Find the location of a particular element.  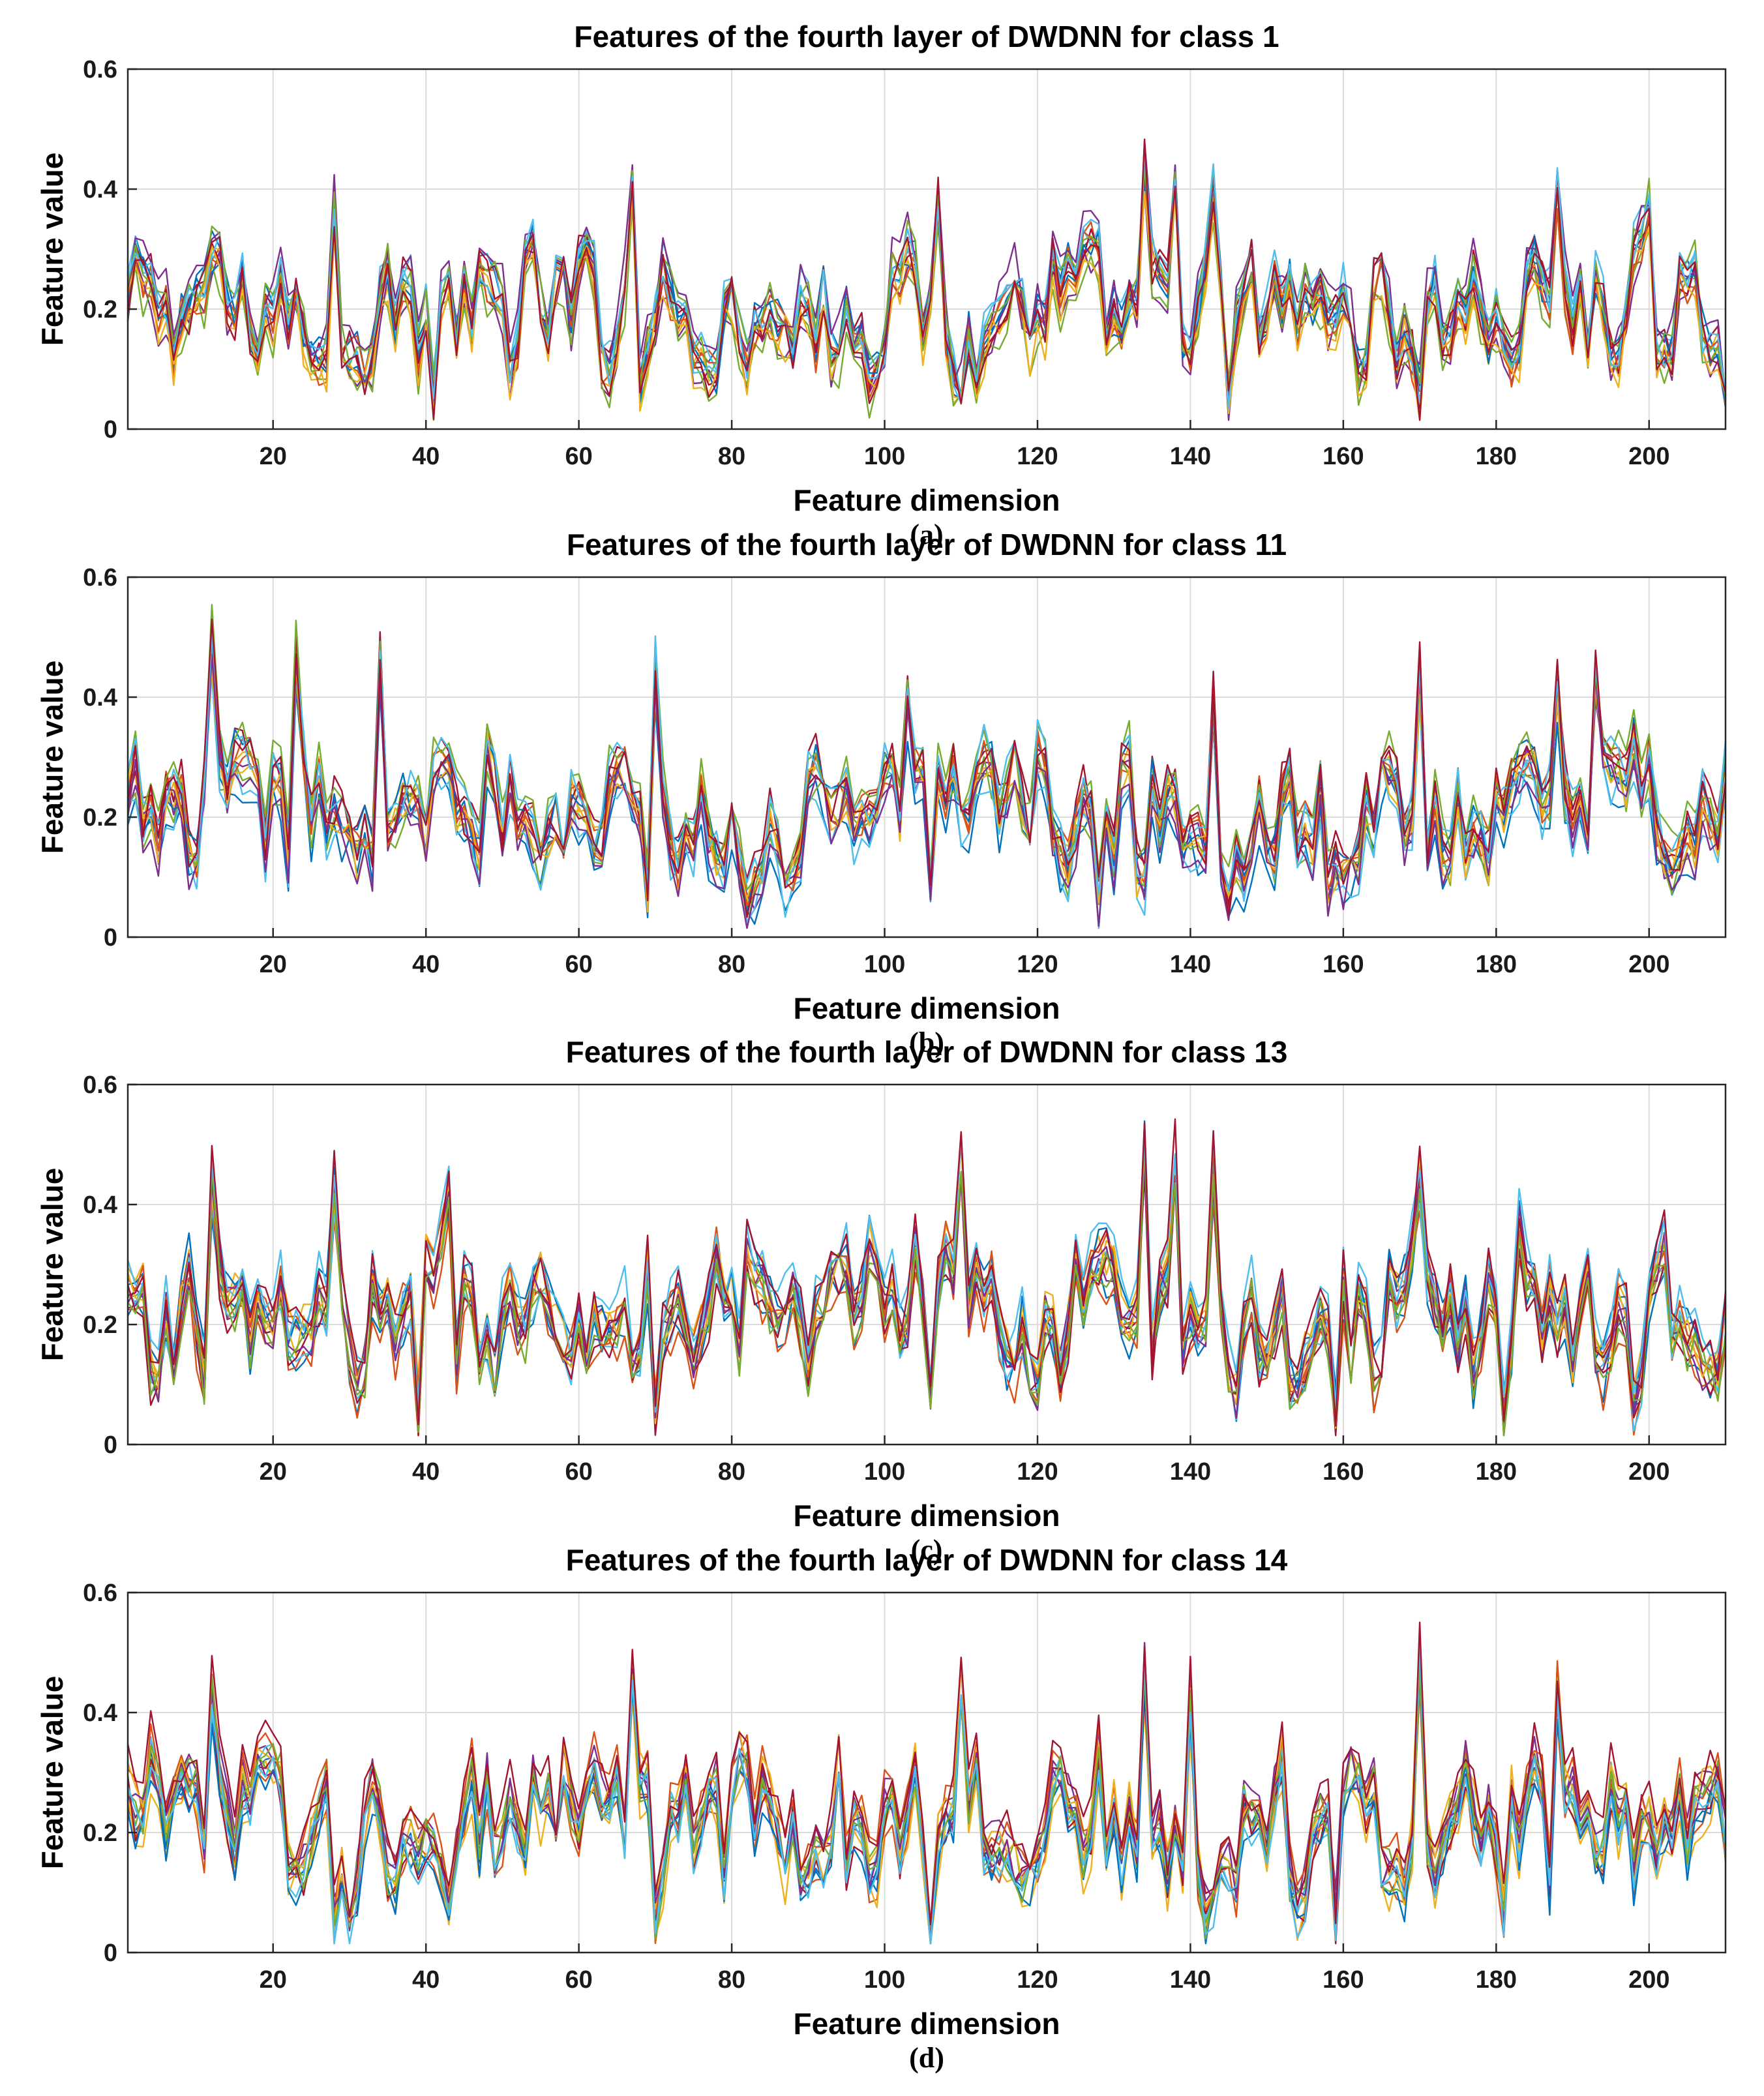

panel-sublabel: (a) is located at coordinates (926, 534).